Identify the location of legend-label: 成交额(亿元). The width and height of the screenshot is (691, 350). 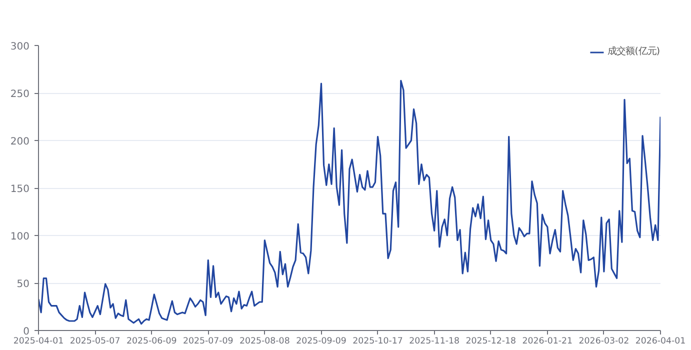
(634, 51).